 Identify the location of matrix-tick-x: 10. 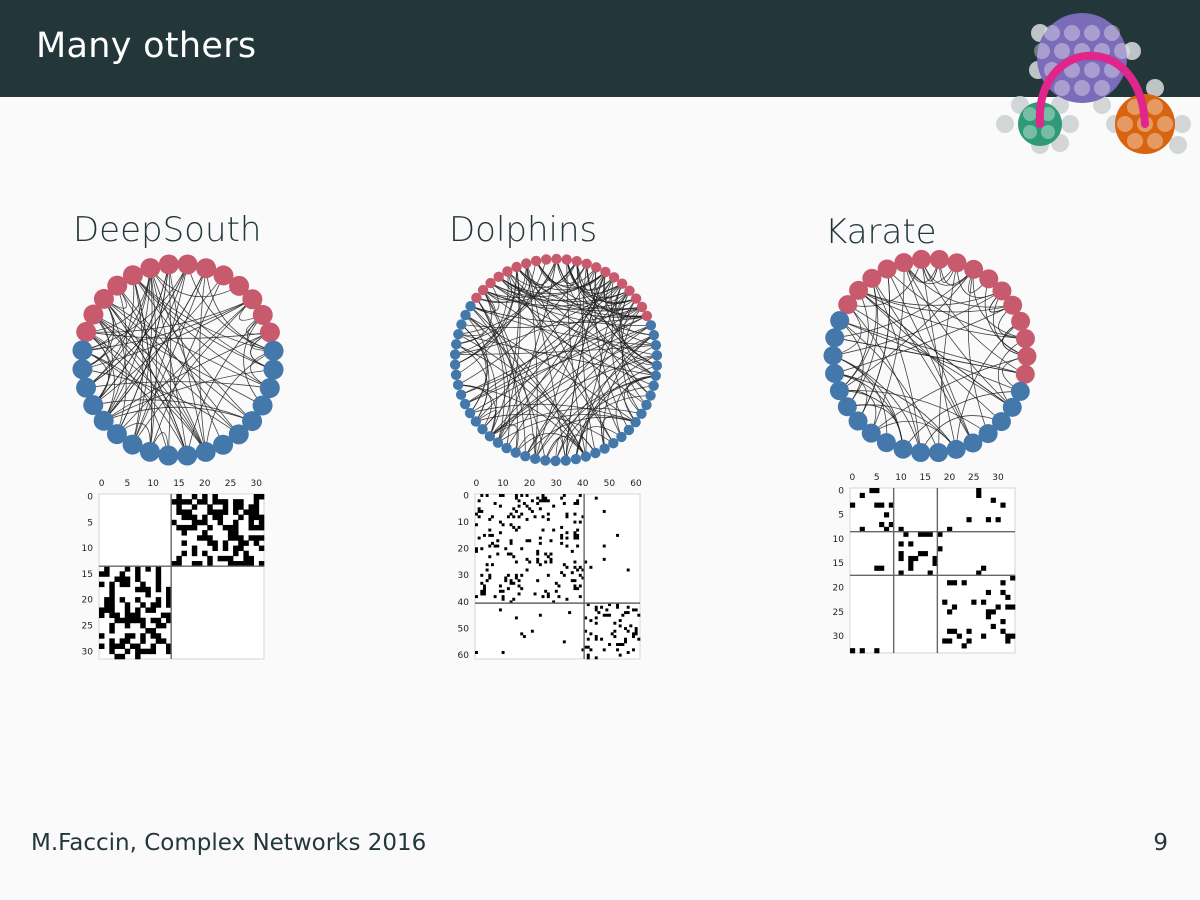
(503, 484).